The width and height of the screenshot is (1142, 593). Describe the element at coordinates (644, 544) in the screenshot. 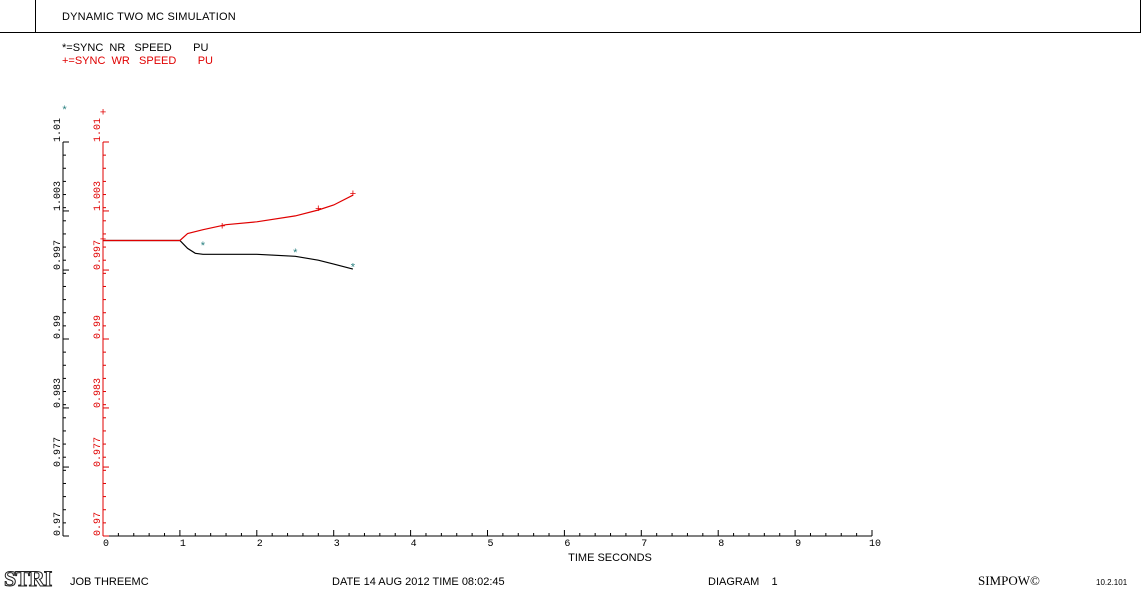

I see `x-tick-label: 7` at that location.